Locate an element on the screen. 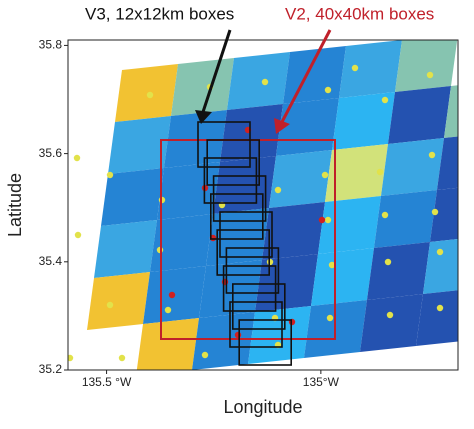  y-tick-label: 35.2 is located at coordinates (51, 369).